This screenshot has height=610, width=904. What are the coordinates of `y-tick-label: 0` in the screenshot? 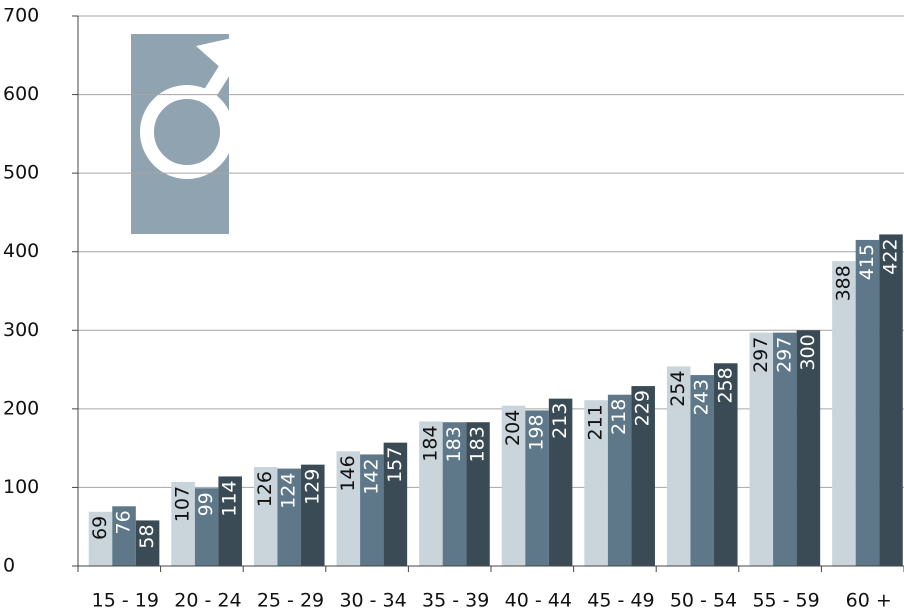 It's located at (9, 566).